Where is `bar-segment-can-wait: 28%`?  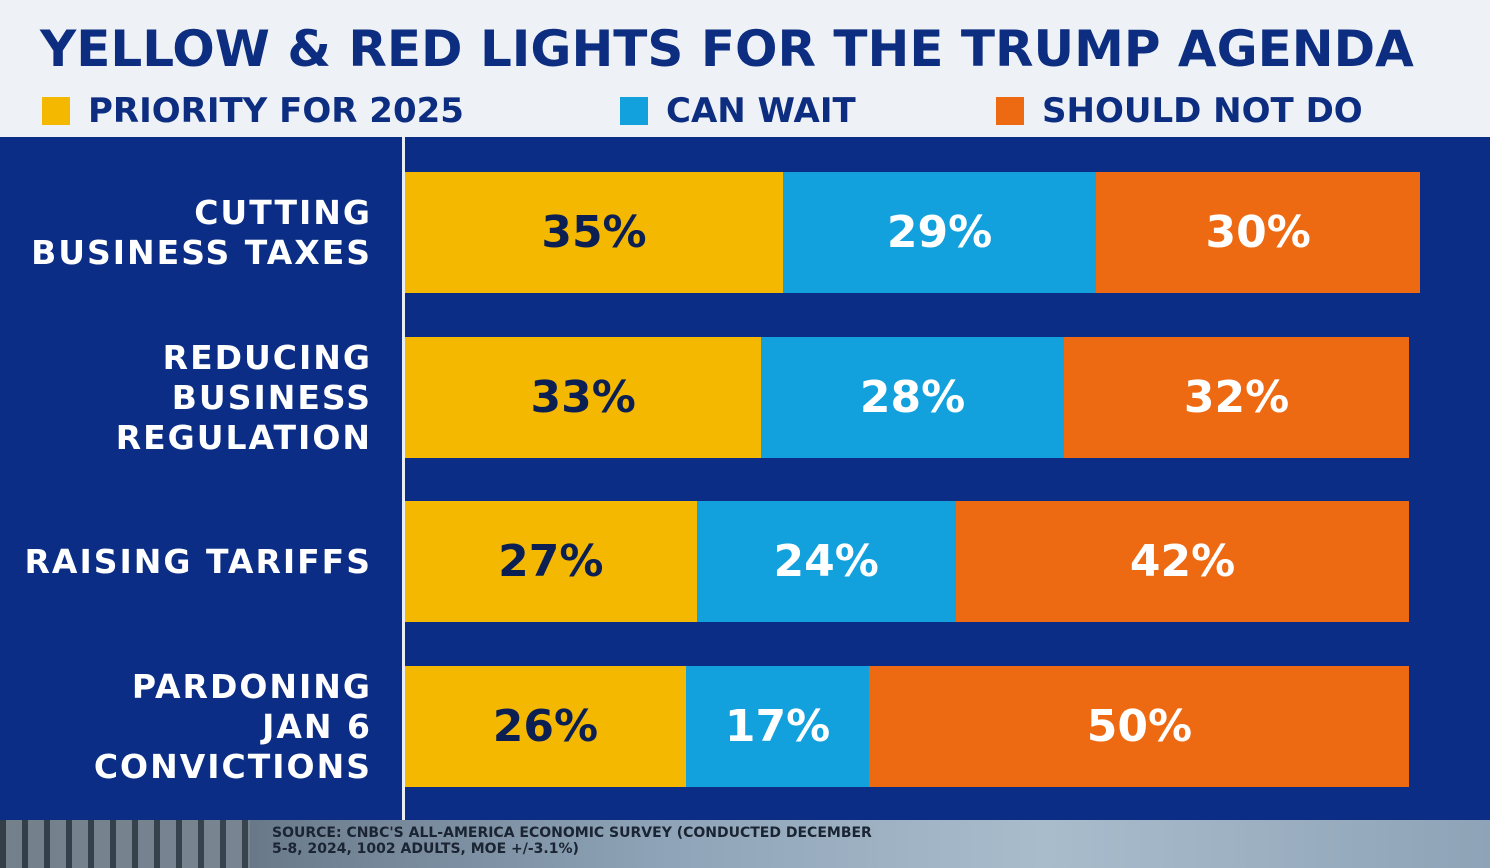 bar-segment-can-wait: 28% is located at coordinates (912, 397).